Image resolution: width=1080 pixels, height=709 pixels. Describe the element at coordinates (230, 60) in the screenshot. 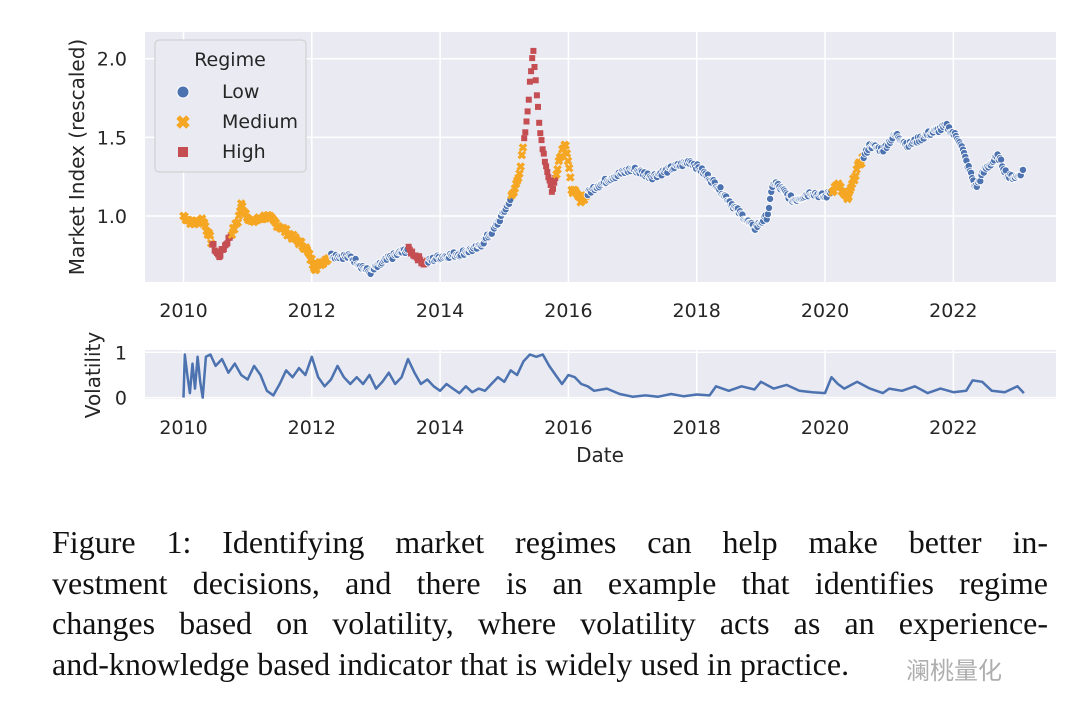

I see `legend-title: Regime` at that location.